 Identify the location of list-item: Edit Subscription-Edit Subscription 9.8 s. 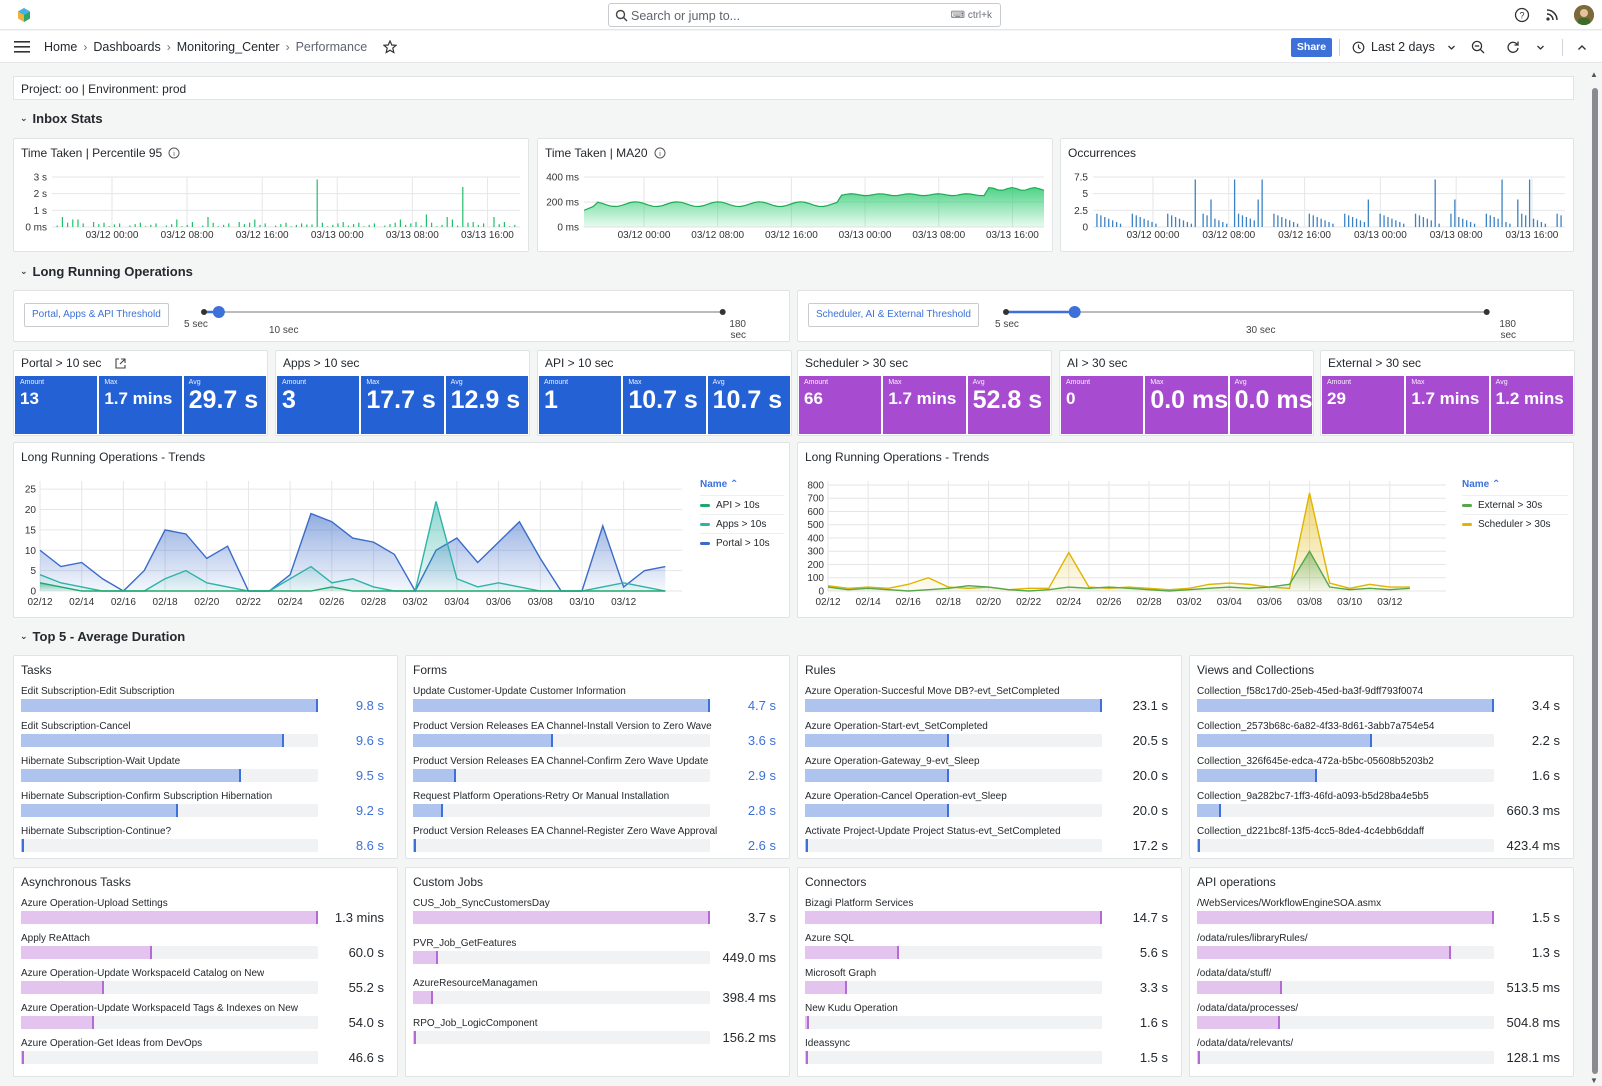
(205, 703).